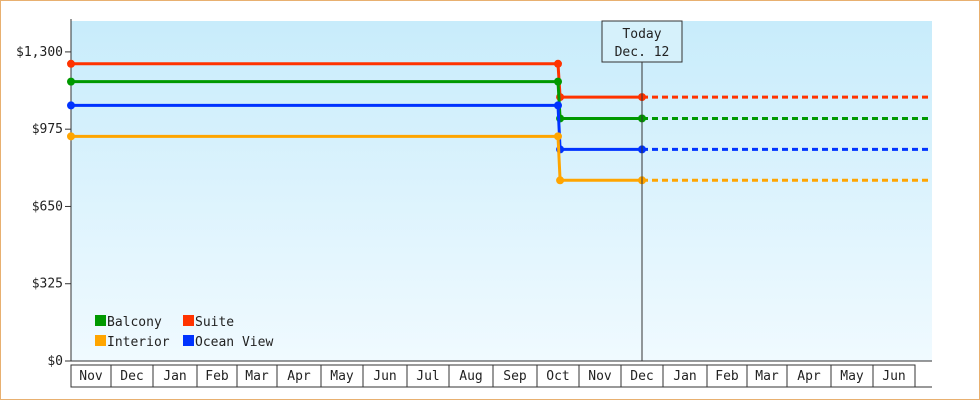 Image resolution: width=980 pixels, height=403 pixels. Describe the element at coordinates (55, 361) in the screenshot. I see `y-tick-label: $0` at that location.